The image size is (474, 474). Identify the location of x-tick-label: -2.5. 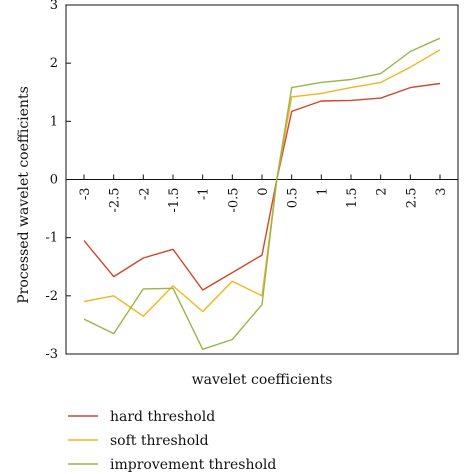
(115, 200).